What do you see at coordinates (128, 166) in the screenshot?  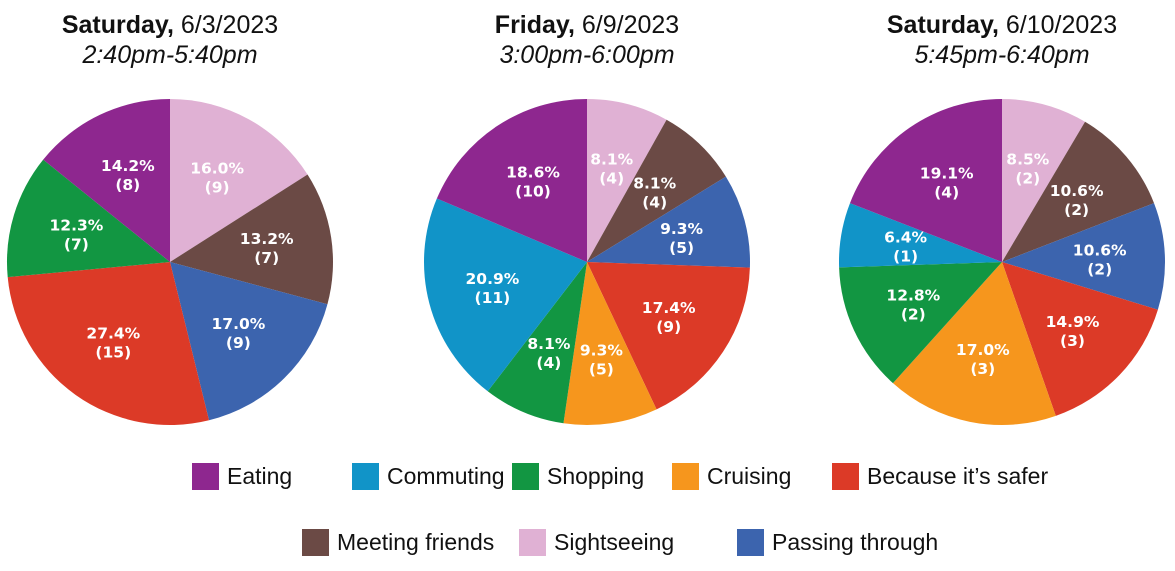 I see `slice-percent-label: 14.2%` at bounding box center [128, 166].